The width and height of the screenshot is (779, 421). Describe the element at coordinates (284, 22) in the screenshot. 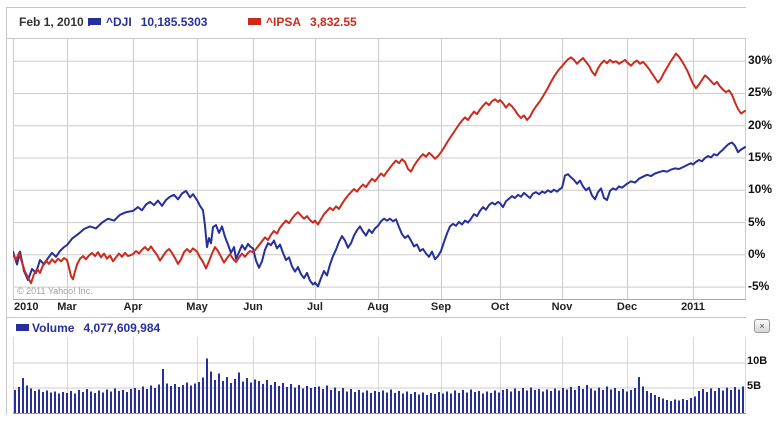

I see `ipsa-symbol: ^IPSA` at that location.